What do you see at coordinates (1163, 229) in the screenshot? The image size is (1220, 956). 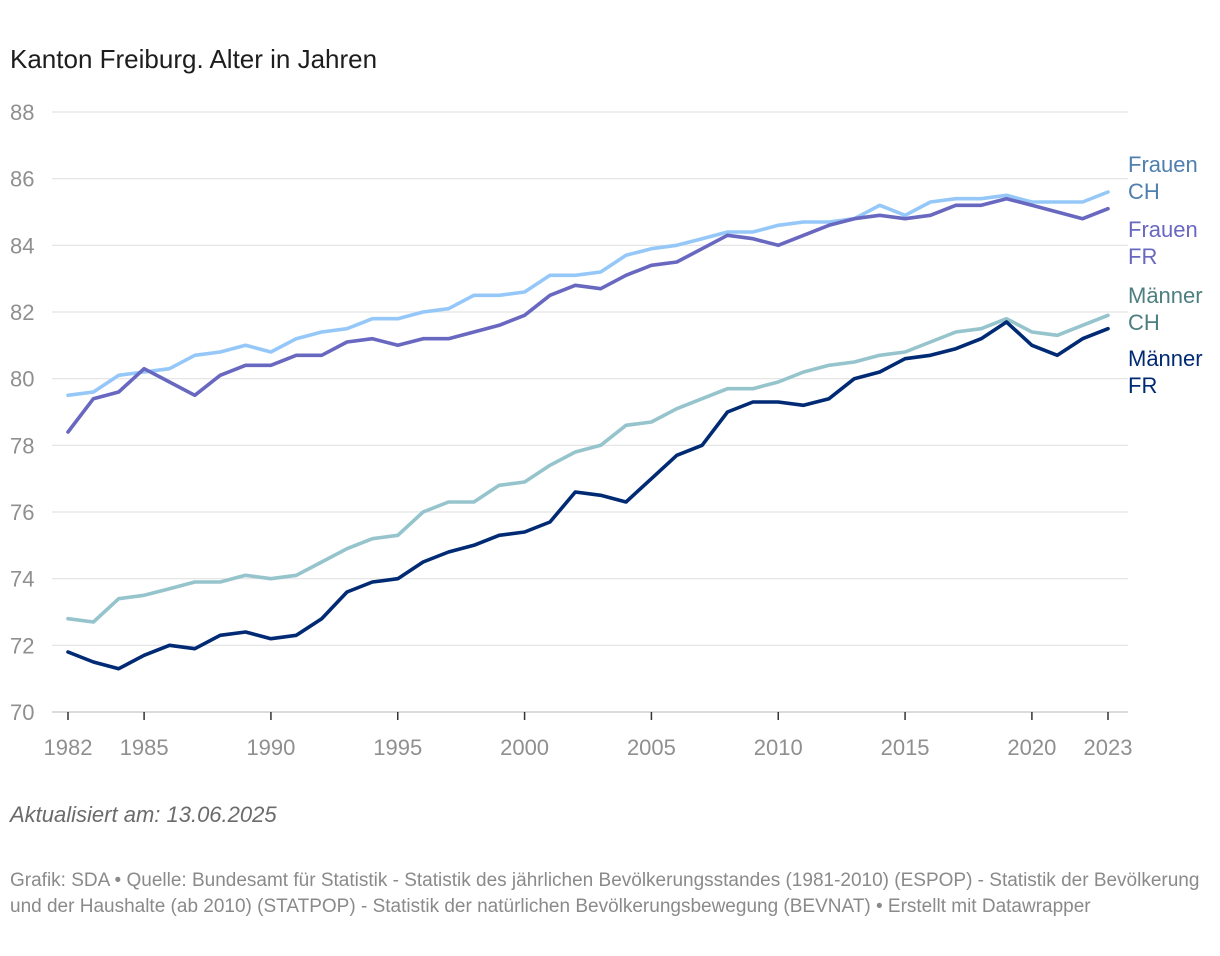 I see `series-label-frauen-fr-line-1: Frauen` at bounding box center [1163, 229].